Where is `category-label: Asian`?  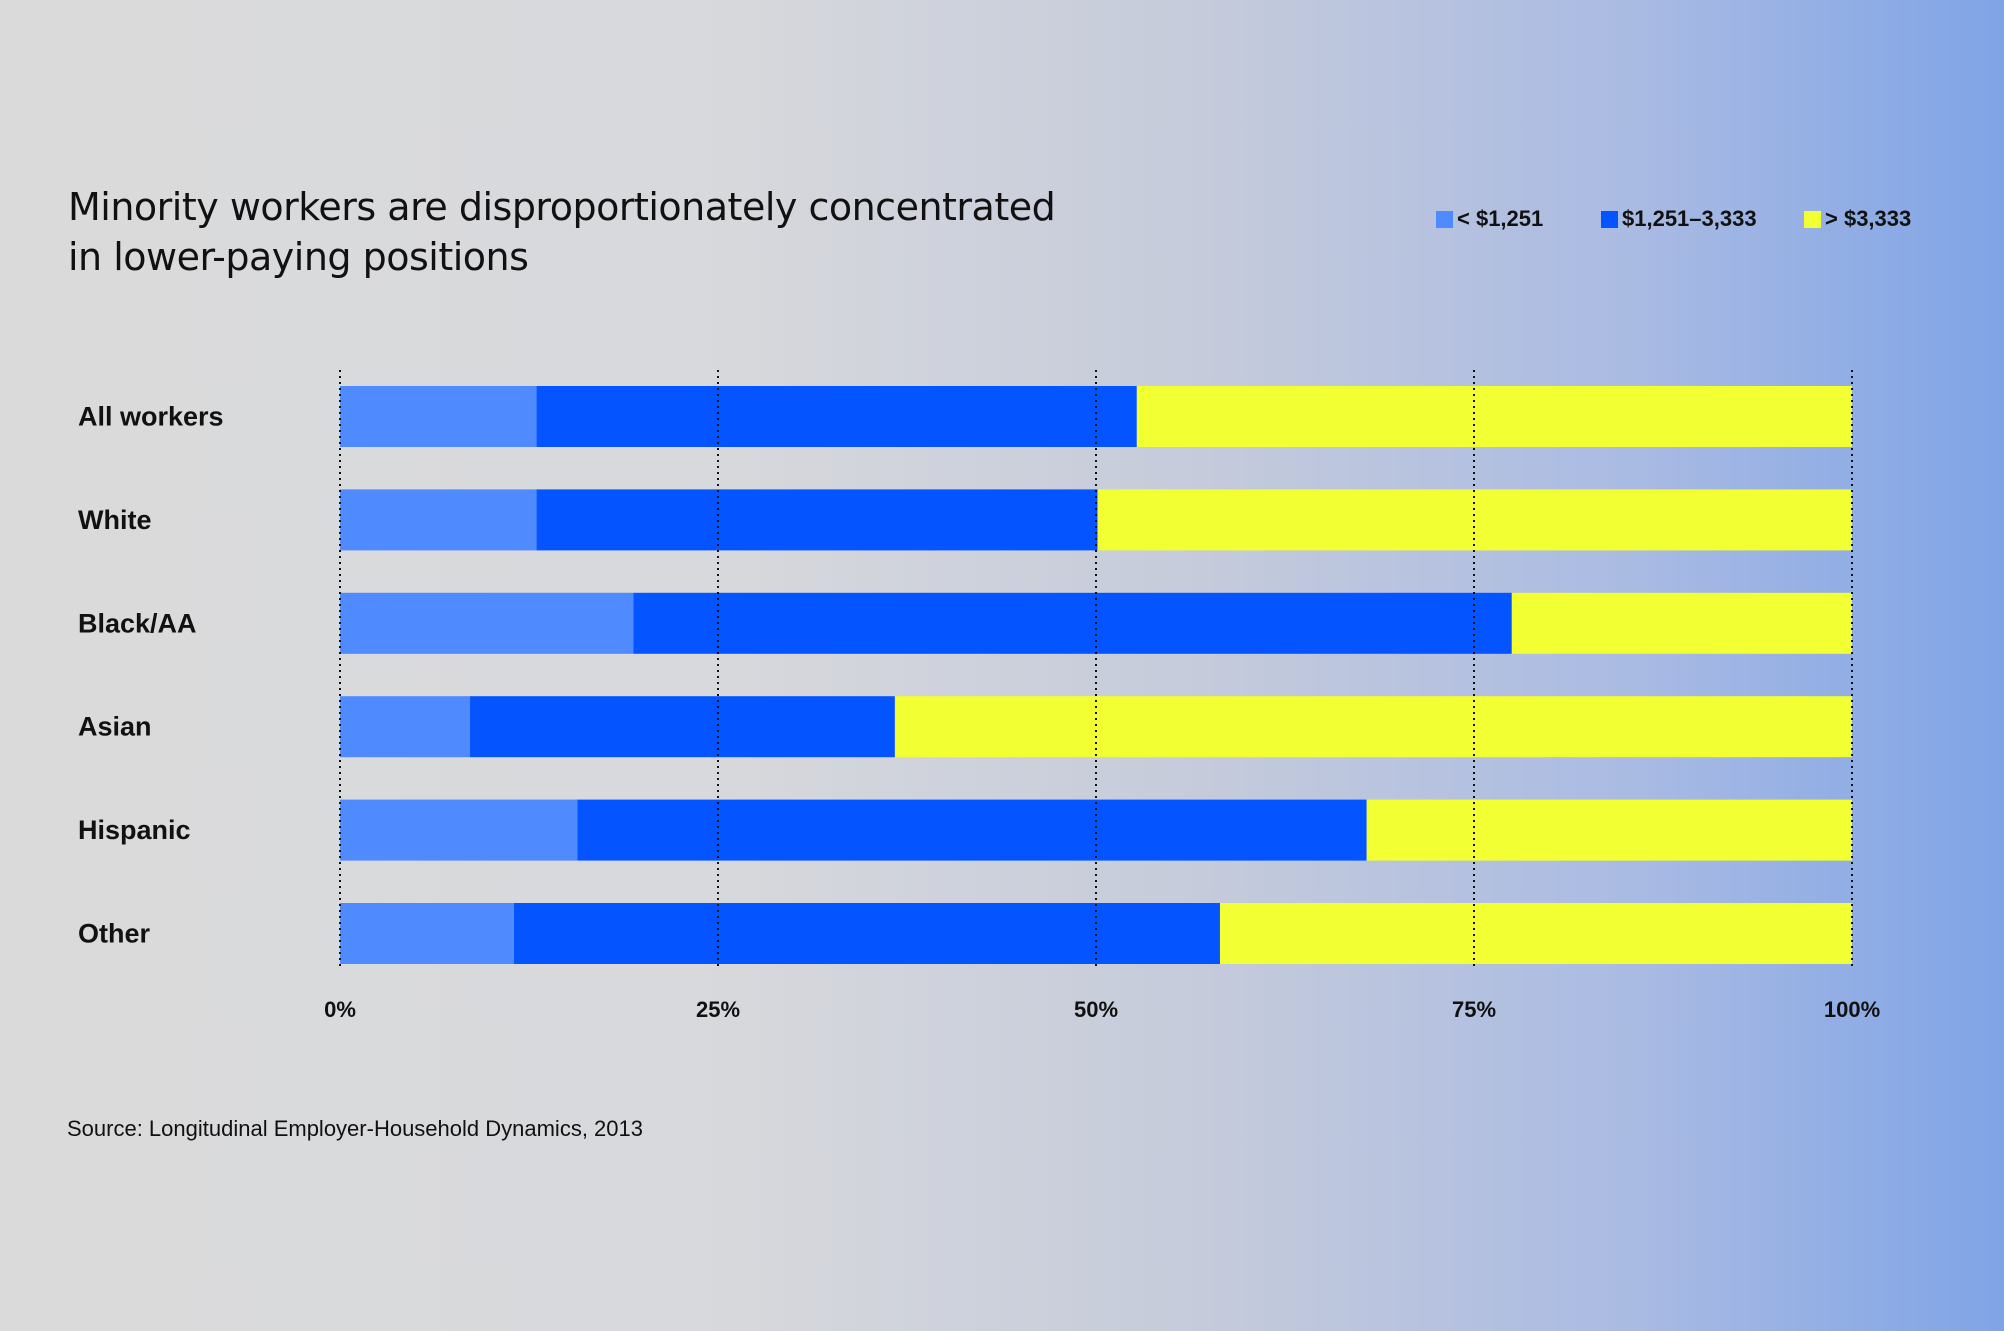 category-label: Asian is located at coordinates (115, 727).